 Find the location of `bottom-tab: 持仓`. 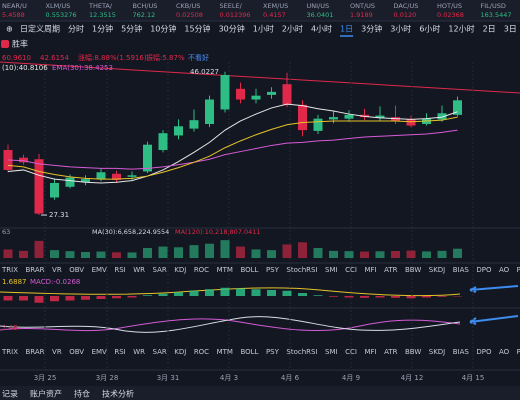

bottom-tab: 持仓 is located at coordinates (82, 394).